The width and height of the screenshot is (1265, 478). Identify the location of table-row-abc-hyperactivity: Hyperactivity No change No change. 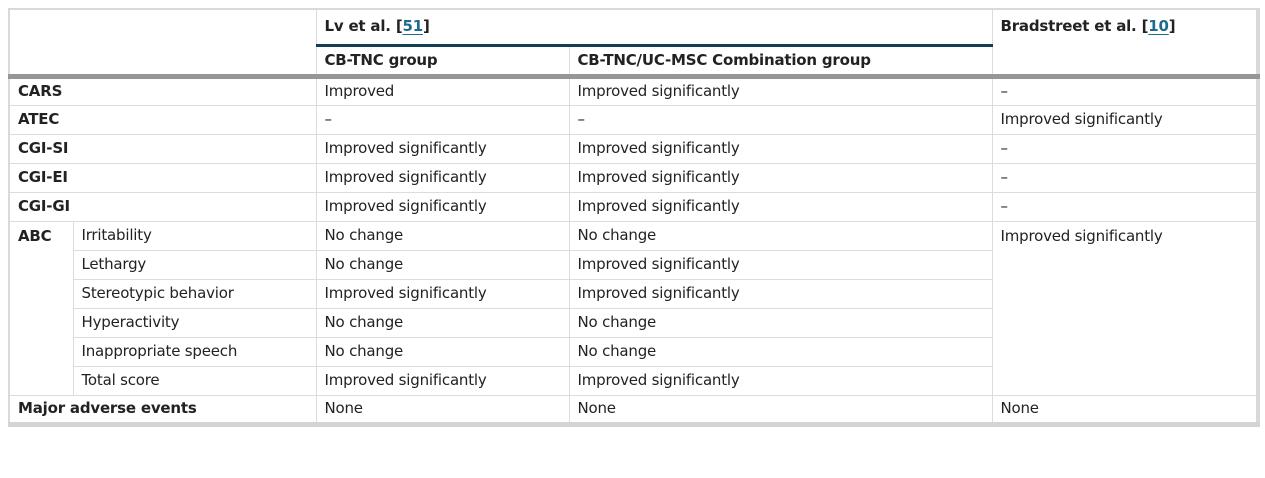
(633, 322).